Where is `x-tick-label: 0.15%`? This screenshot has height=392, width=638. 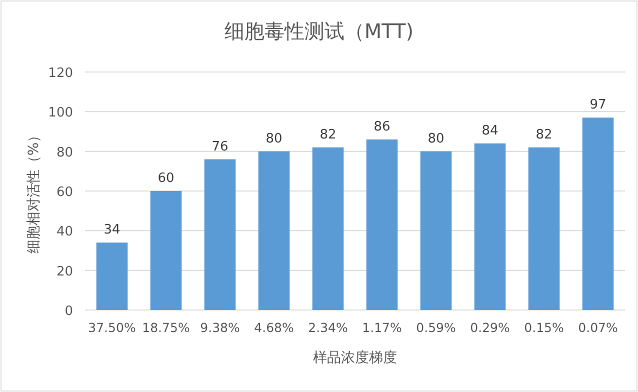
x-tick-label: 0.15% is located at coordinates (544, 327).